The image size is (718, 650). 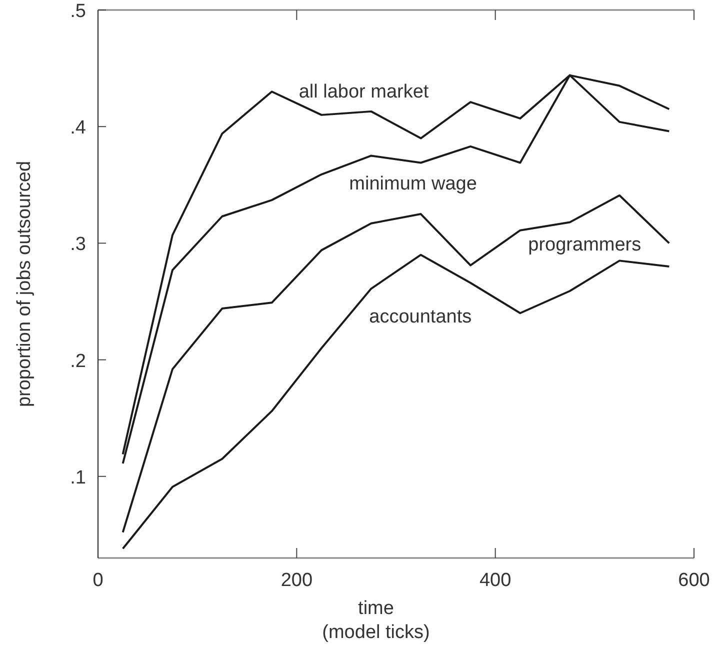 What do you see at coordinates (694, 580) in the screenshot?
I see `x-tick-label: 600` at bounding box center [694, 580].